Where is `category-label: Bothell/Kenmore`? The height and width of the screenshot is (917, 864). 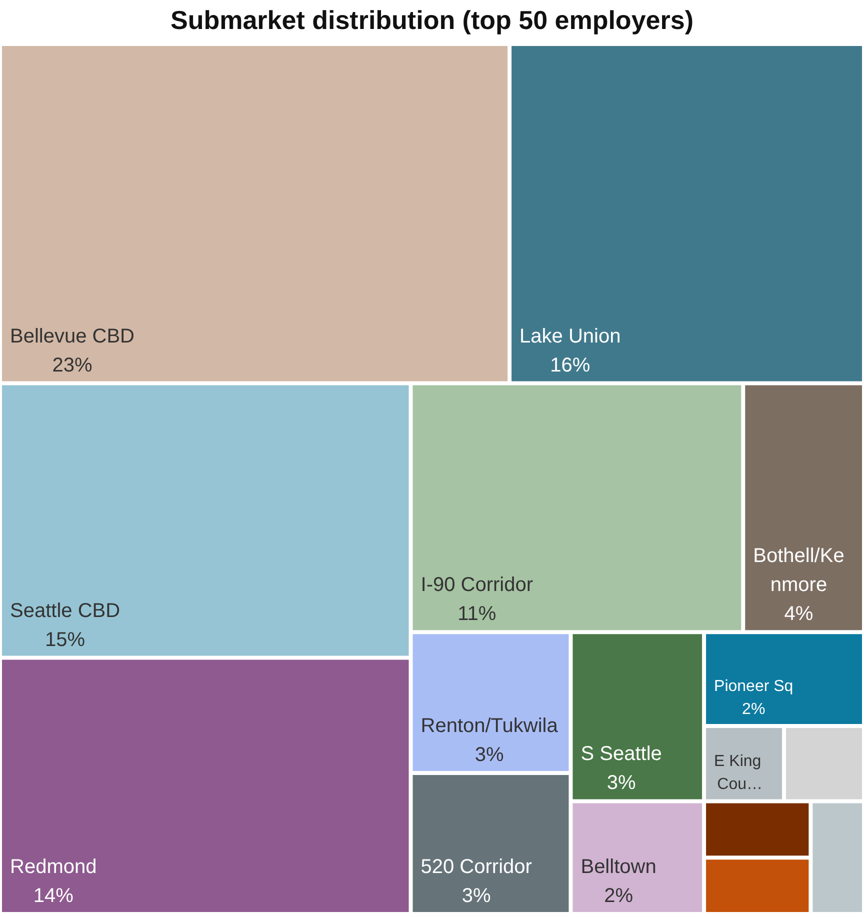
category-label: Bothell/Kenmore is located at coordinates (798, 570).